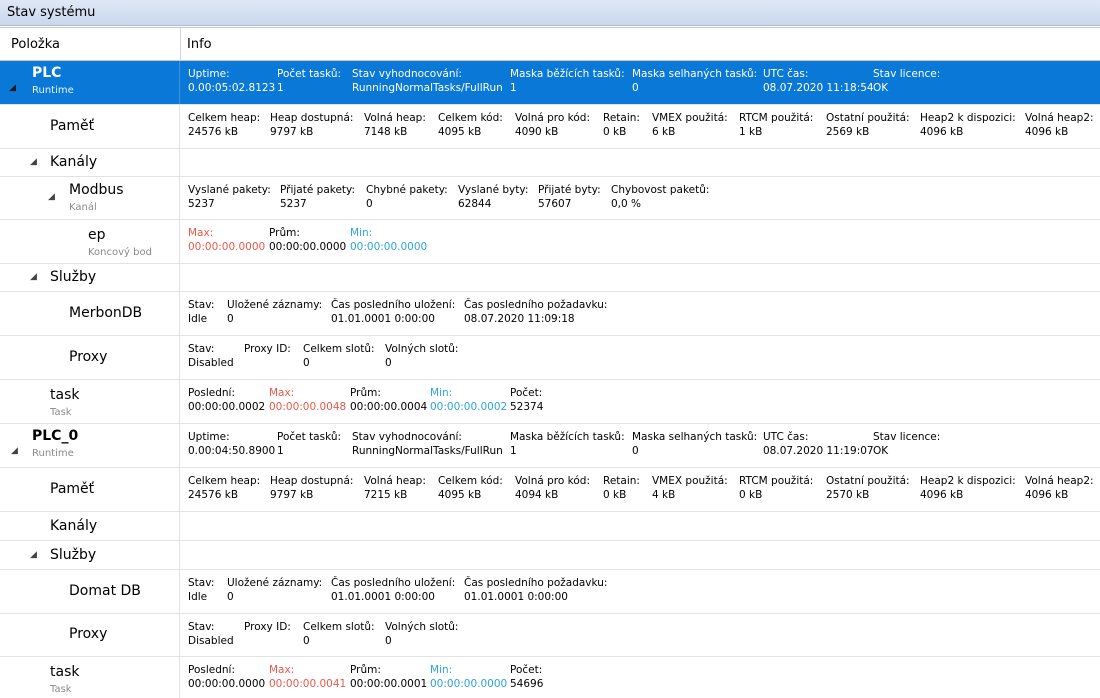 The width and height of the screenshot is (1100, 698). I want to click on field-label: Poslední:, so click(212, 670).